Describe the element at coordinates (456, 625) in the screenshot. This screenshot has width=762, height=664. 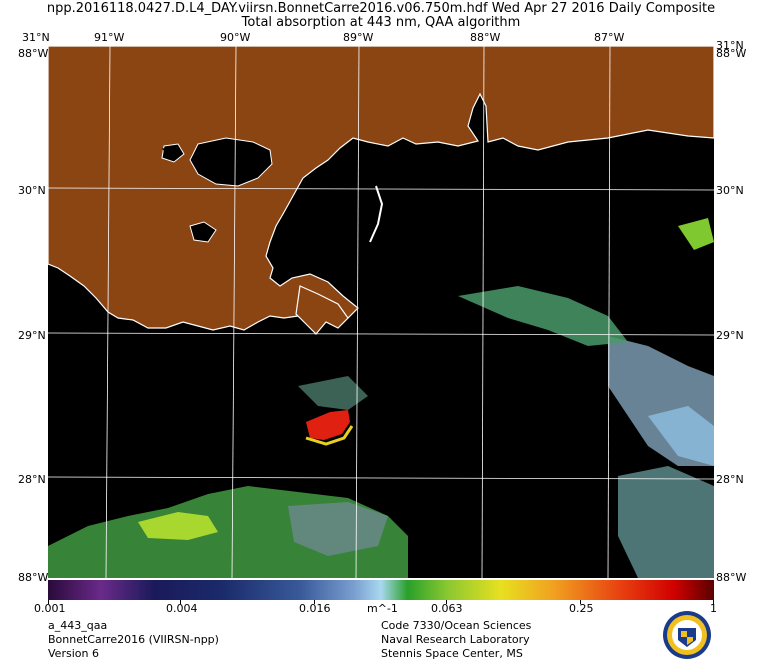
I see `org-code: Code 7330/Ocean Sciences` at that location.